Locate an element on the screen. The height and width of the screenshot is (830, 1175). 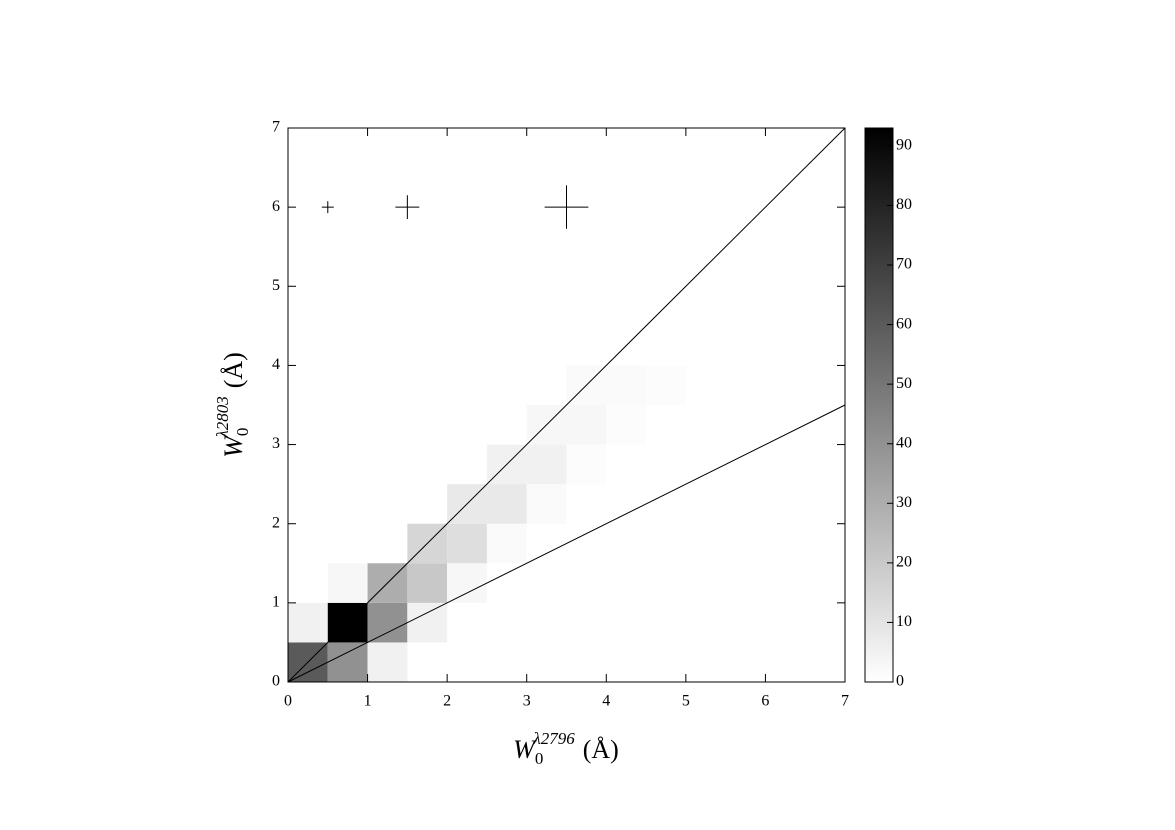
y-tick-label: 6 is located at coordinates (276, 206).